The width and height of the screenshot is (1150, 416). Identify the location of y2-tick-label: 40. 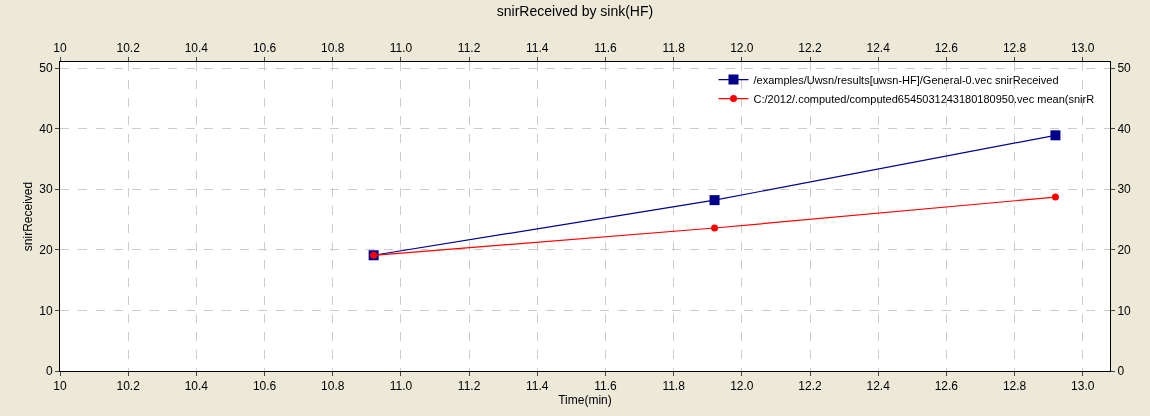
(1124, 128).